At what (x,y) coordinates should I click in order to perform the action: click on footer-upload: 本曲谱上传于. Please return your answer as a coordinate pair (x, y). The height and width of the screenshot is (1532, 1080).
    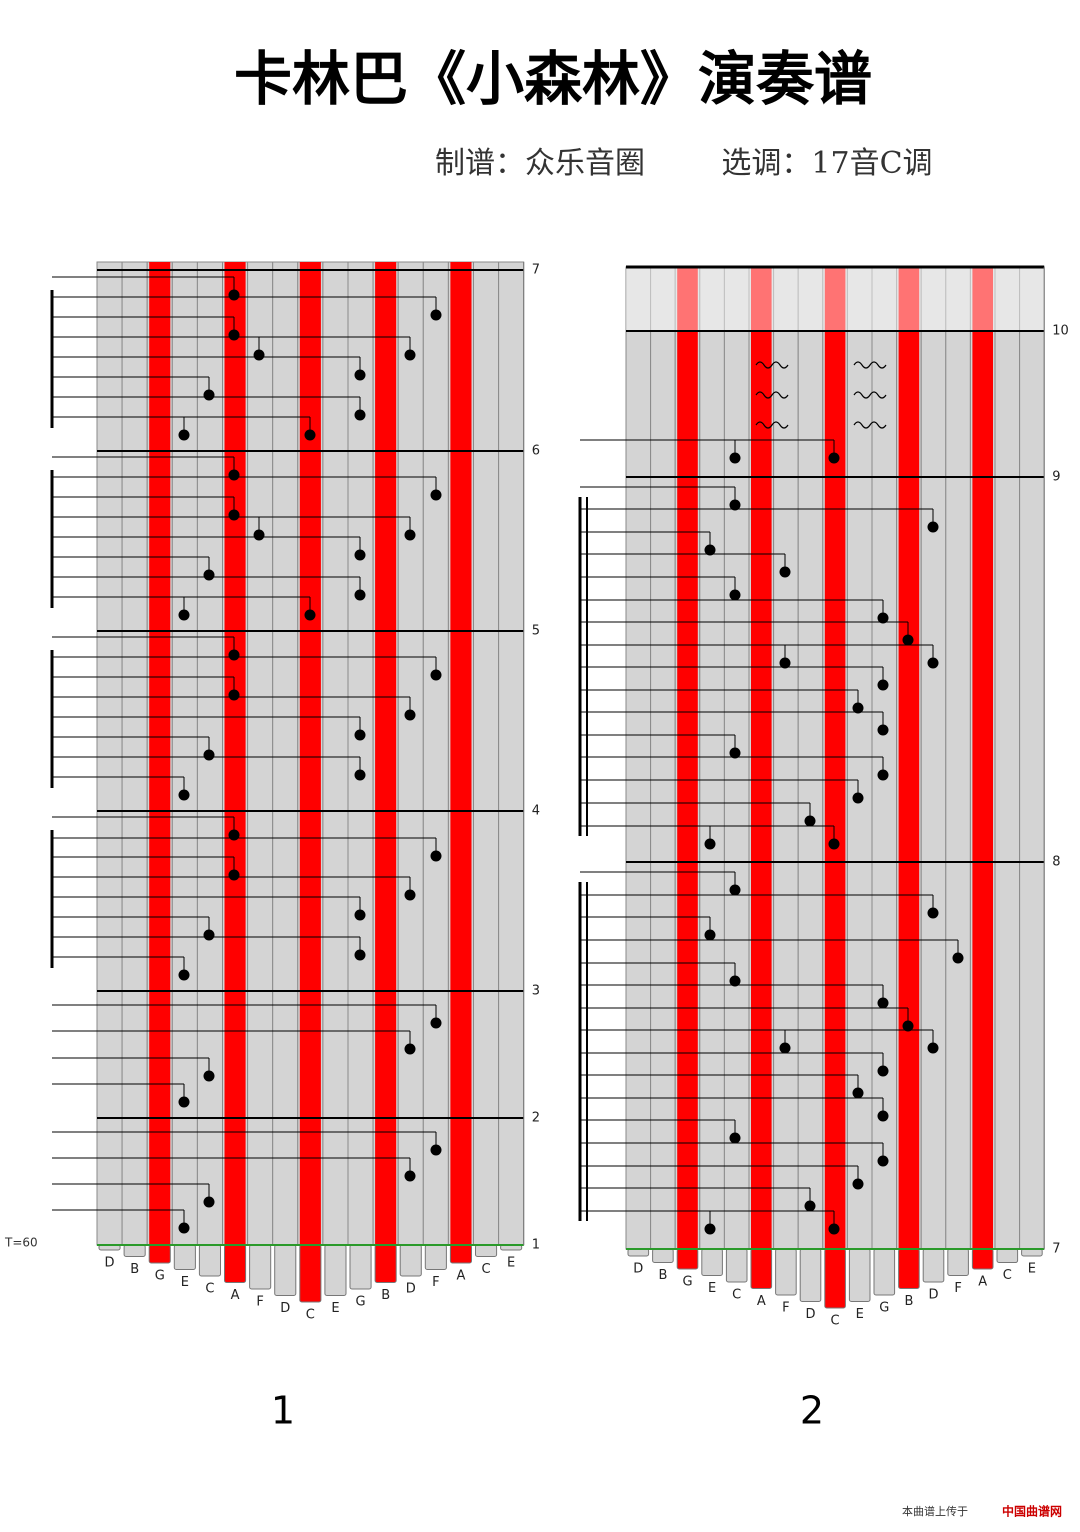
    Looking at the image, I should click on (935, 1511).